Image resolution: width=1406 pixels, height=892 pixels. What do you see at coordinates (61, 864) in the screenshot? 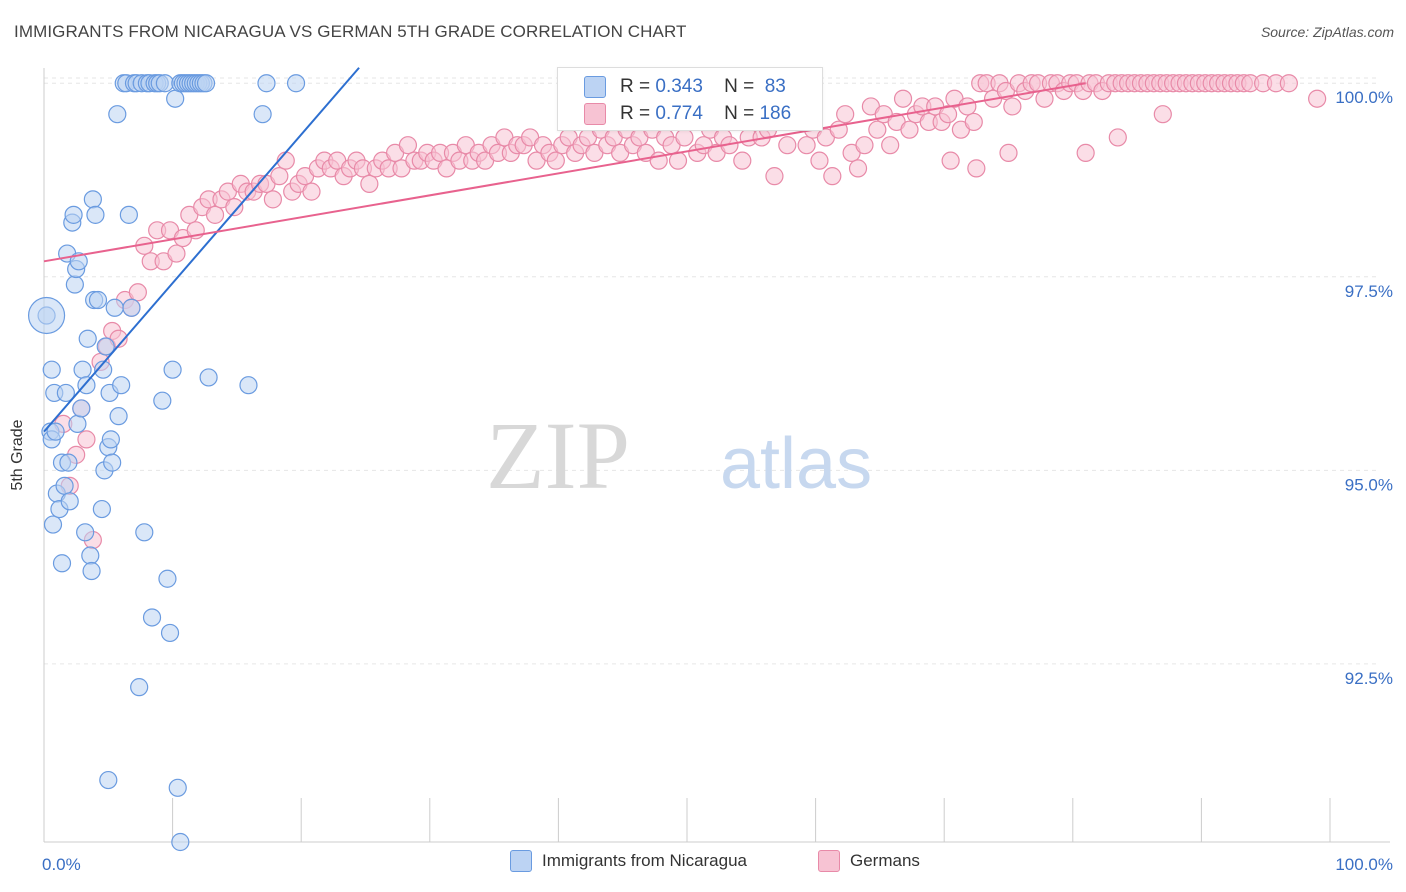
I see `x-tick-label: 0.0%` at bounding box center [61, 864].